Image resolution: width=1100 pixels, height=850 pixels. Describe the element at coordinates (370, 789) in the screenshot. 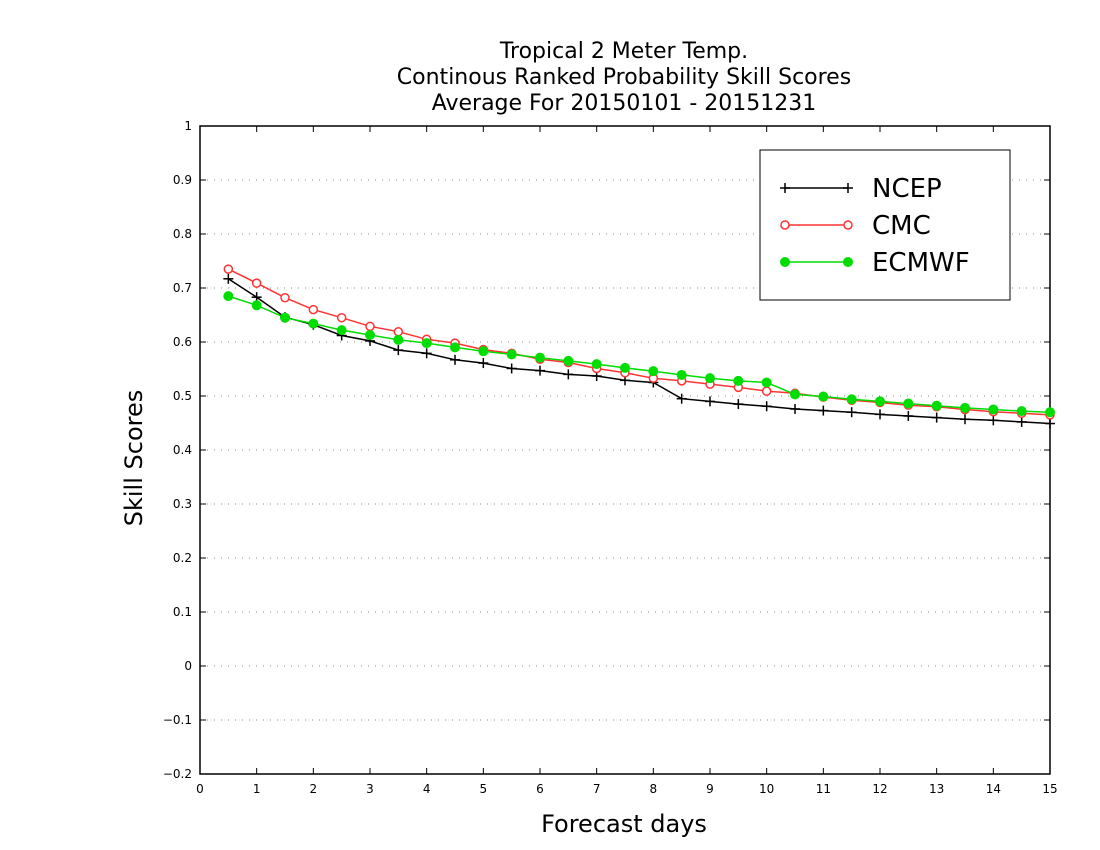

I see `x-tick-label: 3` at that location.